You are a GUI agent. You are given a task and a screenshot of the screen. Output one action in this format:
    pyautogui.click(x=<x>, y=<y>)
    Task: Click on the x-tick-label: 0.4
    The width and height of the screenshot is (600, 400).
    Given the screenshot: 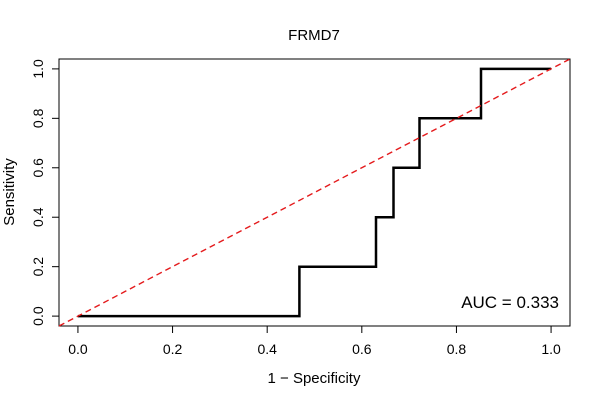 What is the action you would take?
    pyautogui.click(x=267, y=349)
    